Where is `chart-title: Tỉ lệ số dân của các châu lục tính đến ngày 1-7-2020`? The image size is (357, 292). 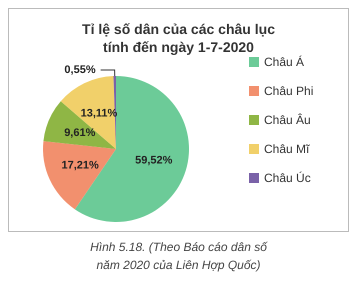 chart-title: Tỉ lệ số dân của các châu lục tính đến ngày 1-7-2020 is located at coordinates (179, 38).